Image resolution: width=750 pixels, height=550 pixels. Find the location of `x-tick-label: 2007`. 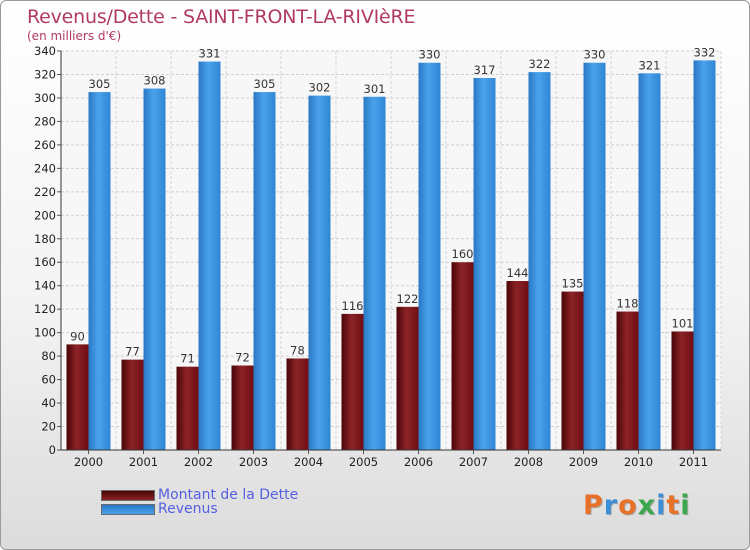

x-tick-label: 2007 is located at coordinates (473, 462).